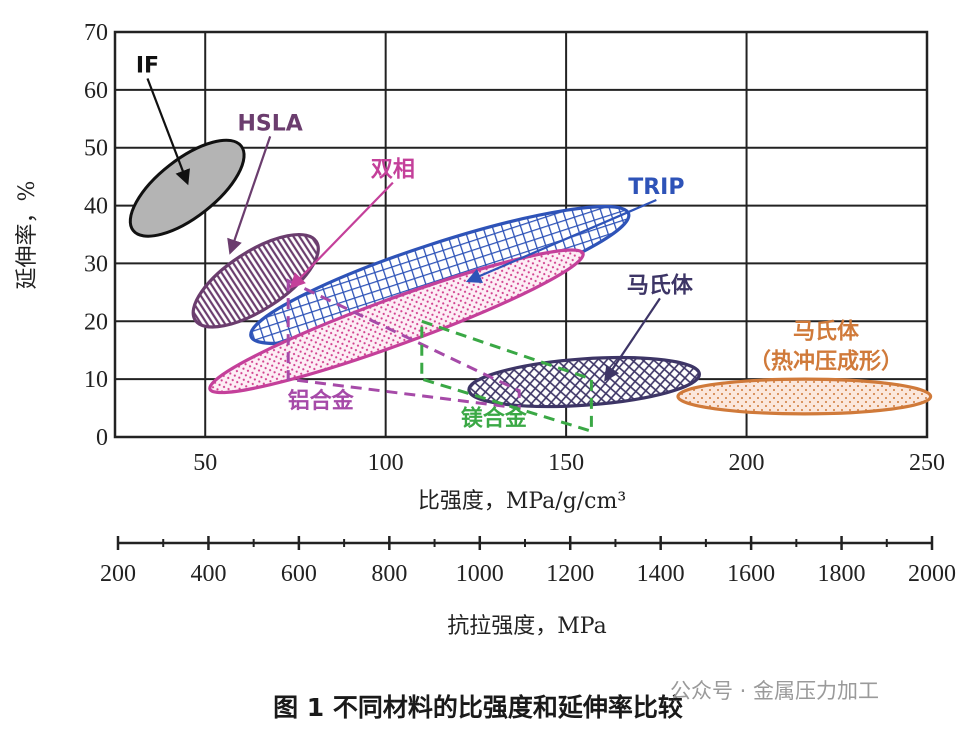 This screenshot has height=729, width=963. I want to click on secondary-tick-label: 1200, so click(570, 574).